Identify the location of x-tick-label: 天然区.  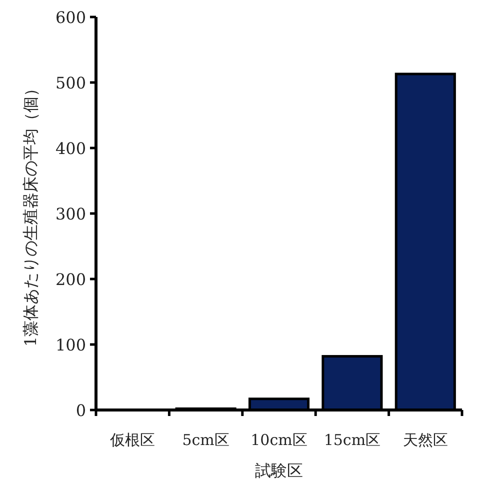
(425, 440).